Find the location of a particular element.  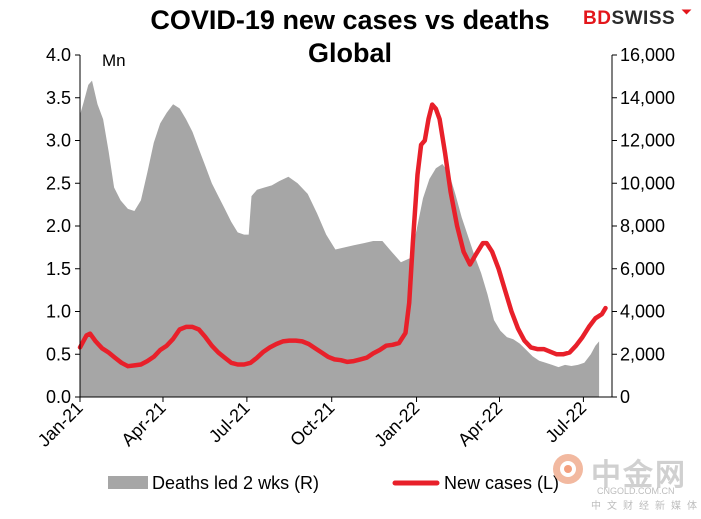

right-tick-label: 2,000 is located at coordinates (642, 354).